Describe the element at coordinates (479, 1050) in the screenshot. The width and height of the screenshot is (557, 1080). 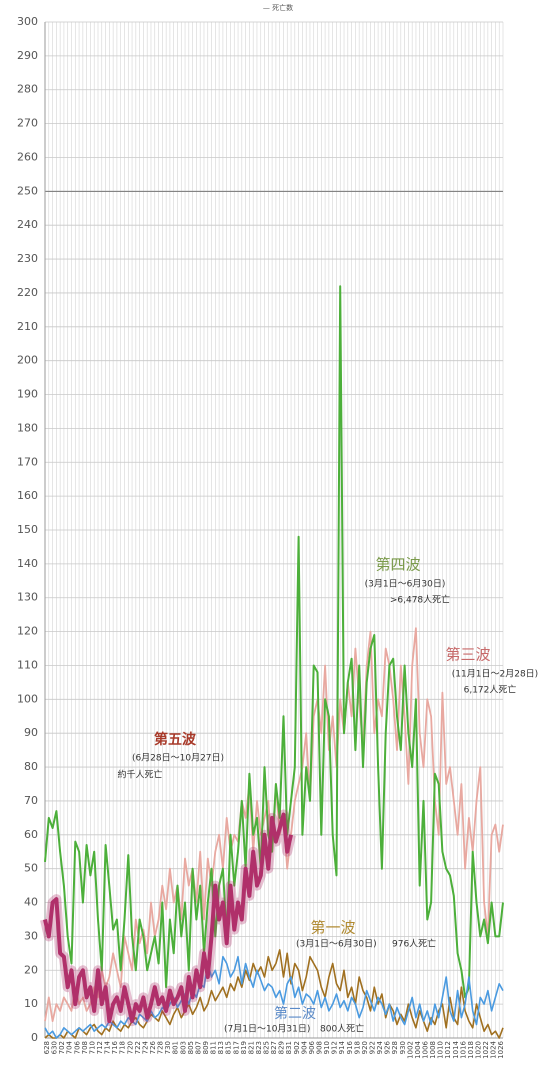
I see `x-tick-label: 1020` at that location.